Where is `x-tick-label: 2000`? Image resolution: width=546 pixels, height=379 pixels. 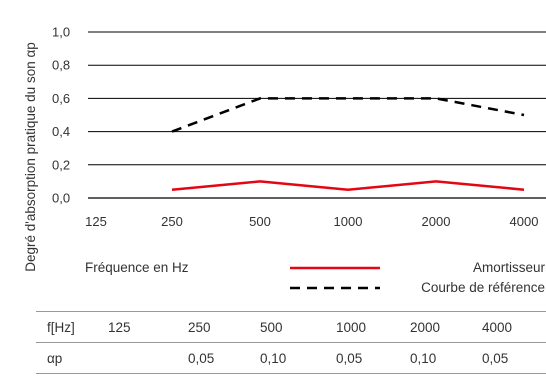
x-tick-label: 2000 is located at coordinates (436, 221).